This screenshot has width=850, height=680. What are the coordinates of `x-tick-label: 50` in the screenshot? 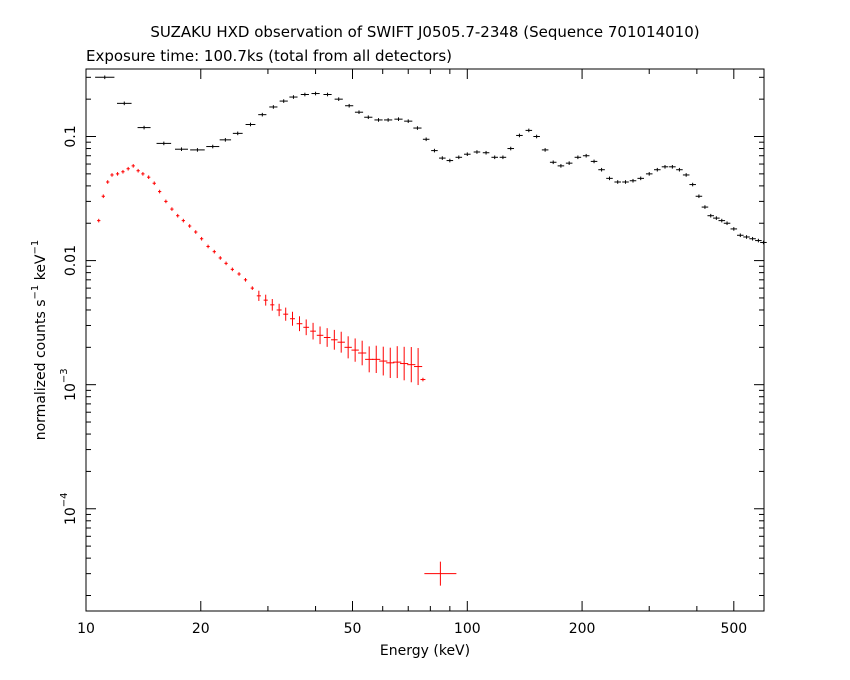 It's located at (353, 629).